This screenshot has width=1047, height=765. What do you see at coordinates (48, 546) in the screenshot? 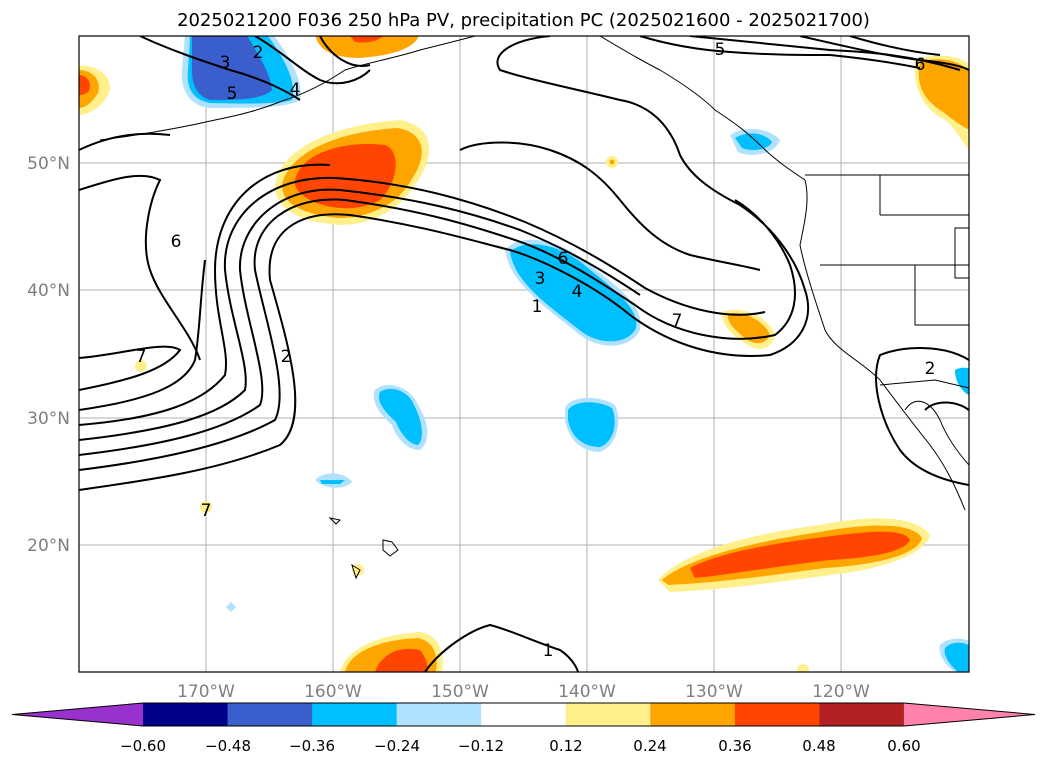
I see `lat-tick-label: 20°N` at bounding box center [48, 546].